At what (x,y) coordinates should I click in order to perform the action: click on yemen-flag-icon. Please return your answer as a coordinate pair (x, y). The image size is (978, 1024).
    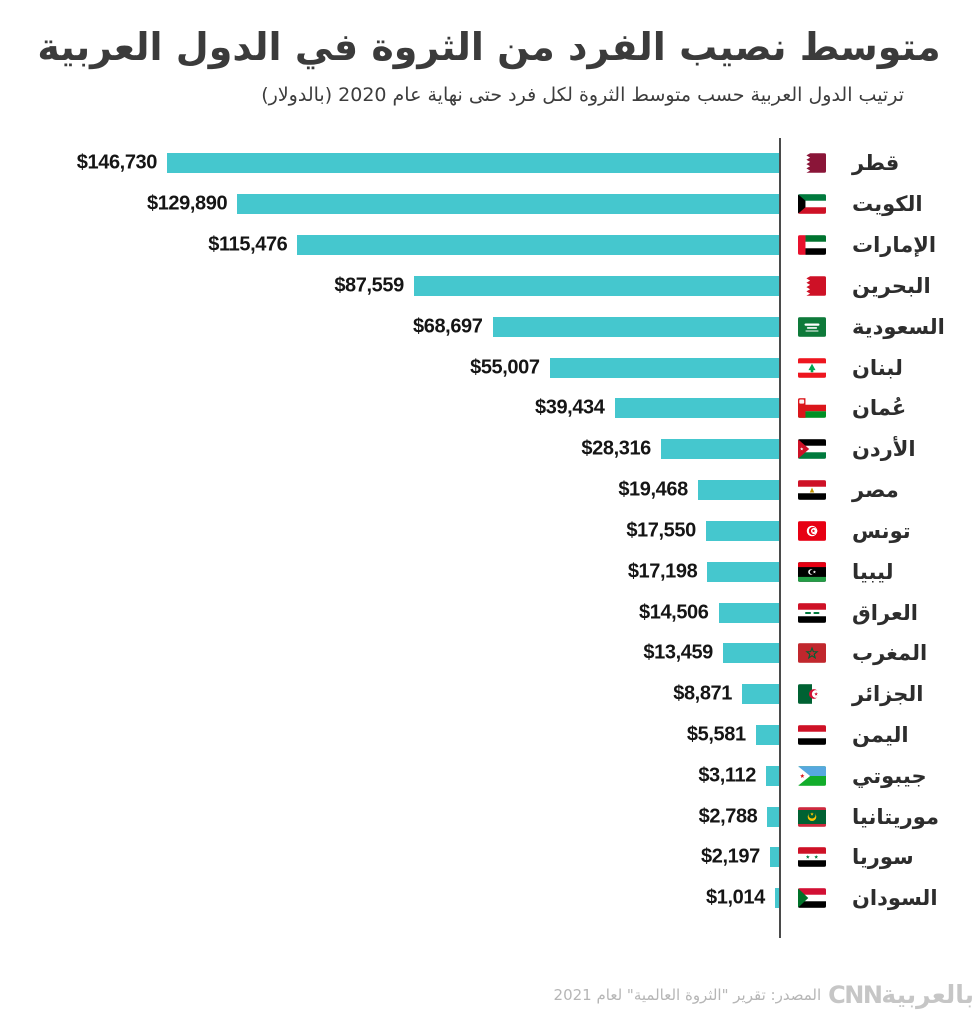
    Looking at the image, I should click on (812, 735).